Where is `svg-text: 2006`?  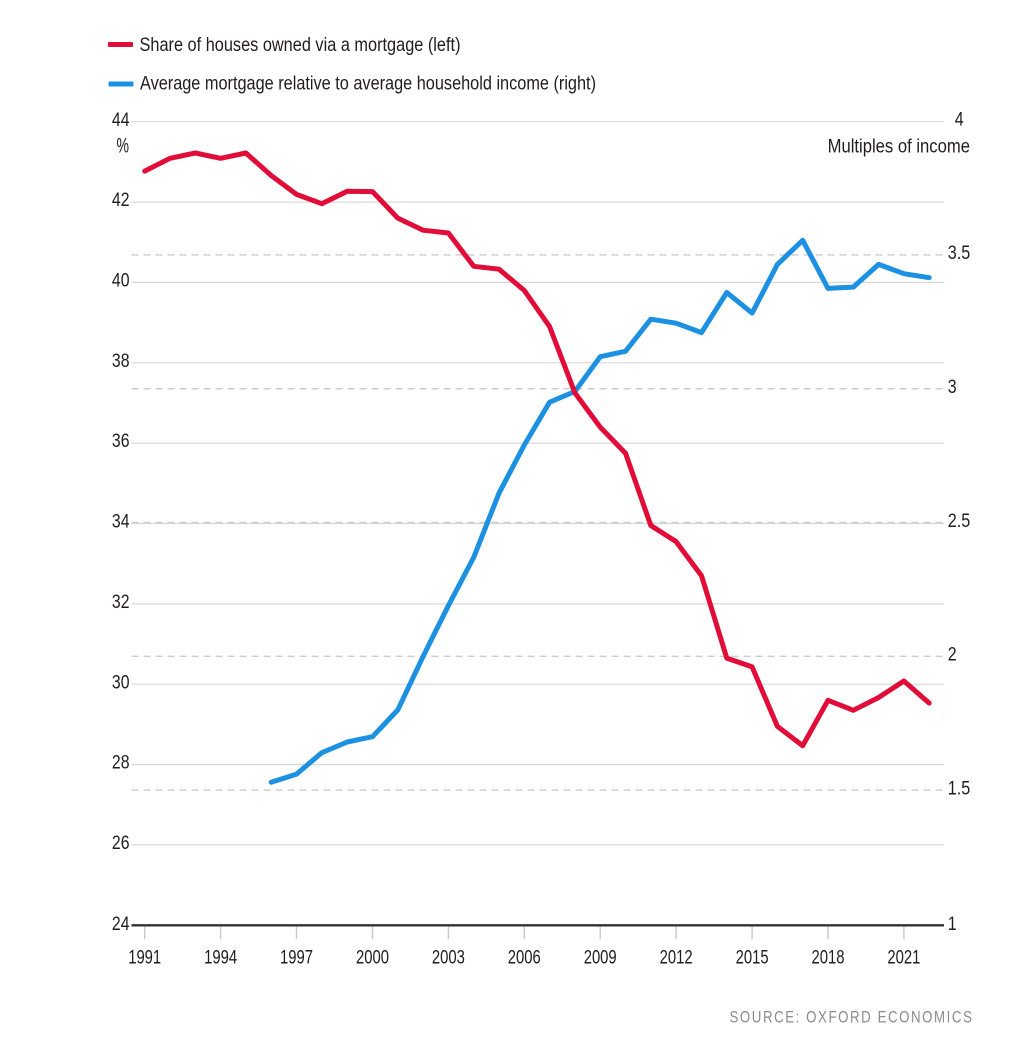 svg-text: 2006 is located at coordinates (524, 957).